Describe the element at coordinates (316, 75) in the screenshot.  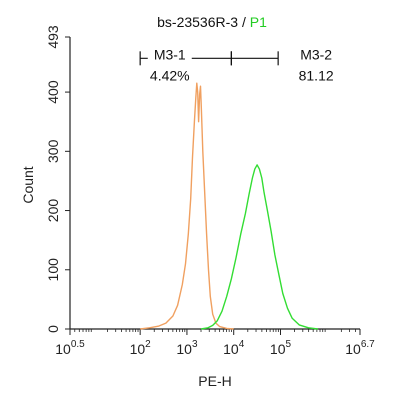
I see `gate-percent-2: 81.12` at that location.